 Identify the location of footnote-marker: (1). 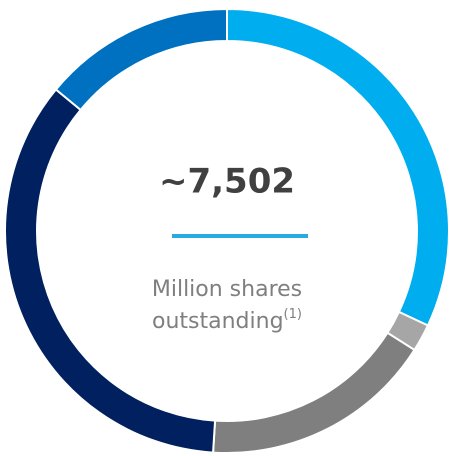
(293, 314).